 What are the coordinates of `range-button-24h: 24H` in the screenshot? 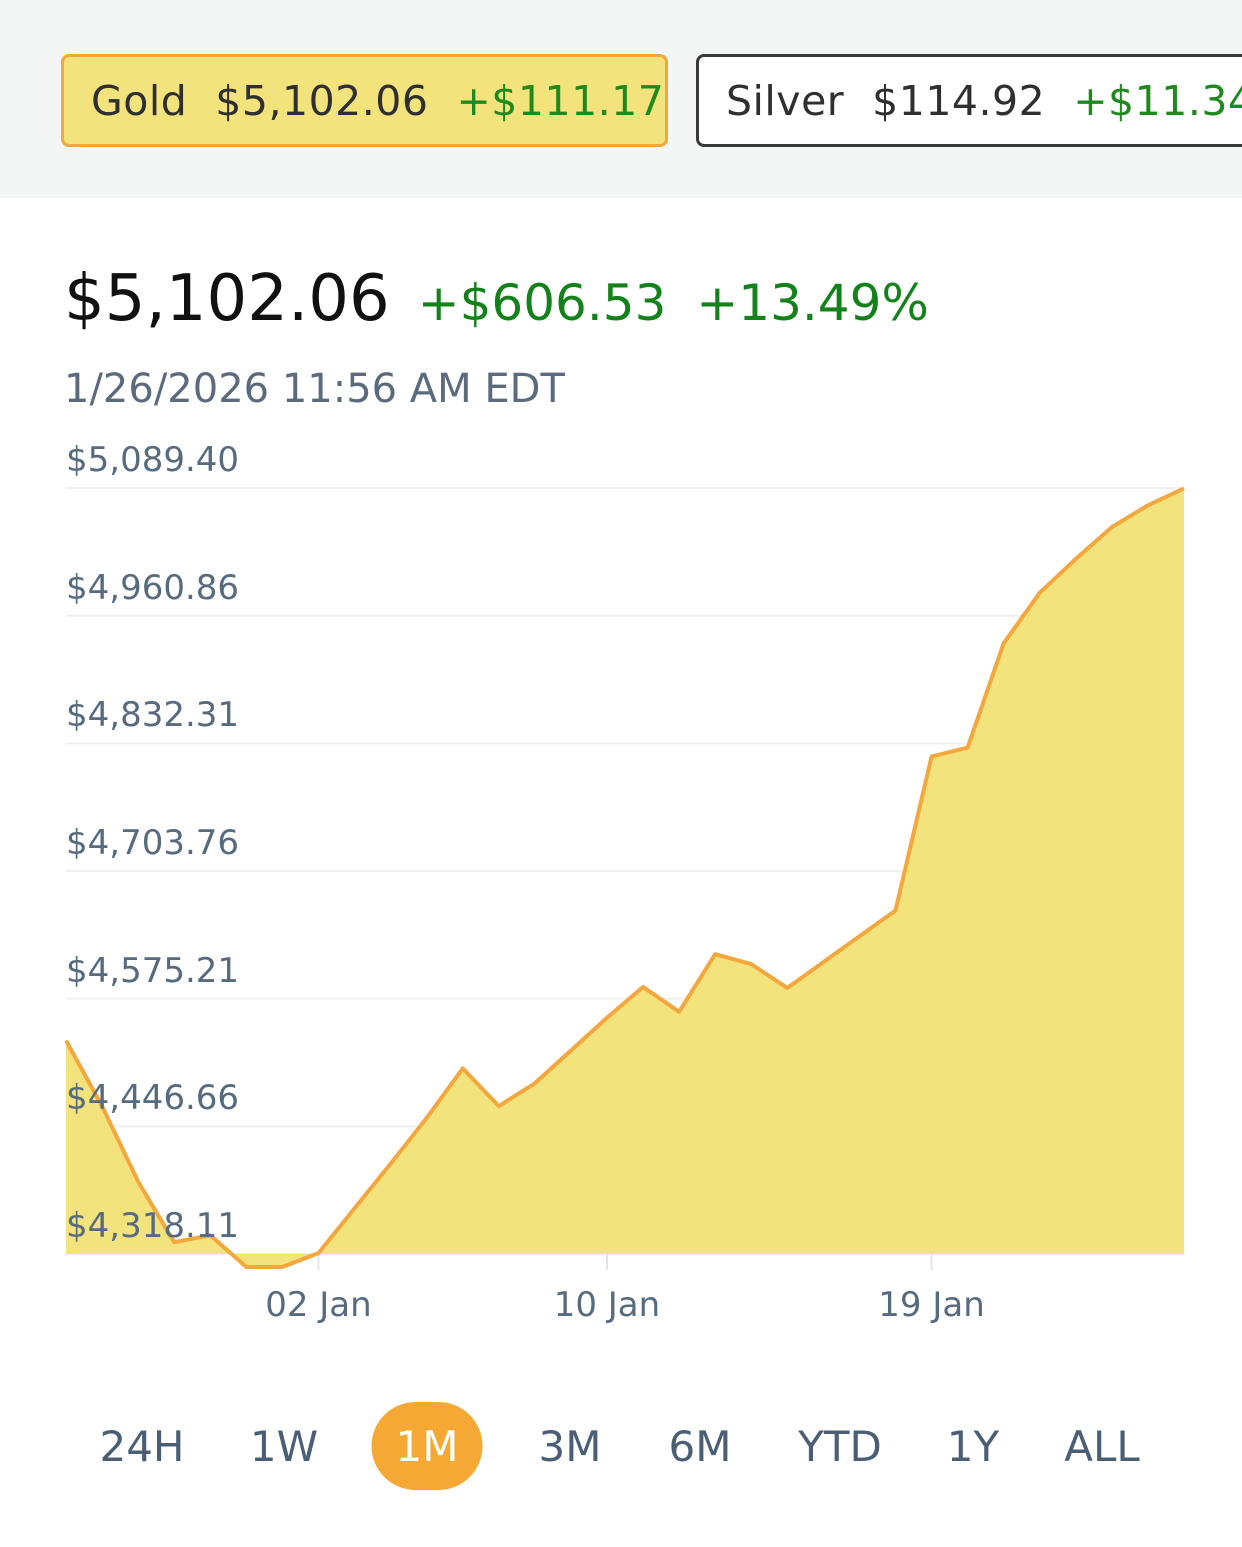 It's located at (142, 1446).